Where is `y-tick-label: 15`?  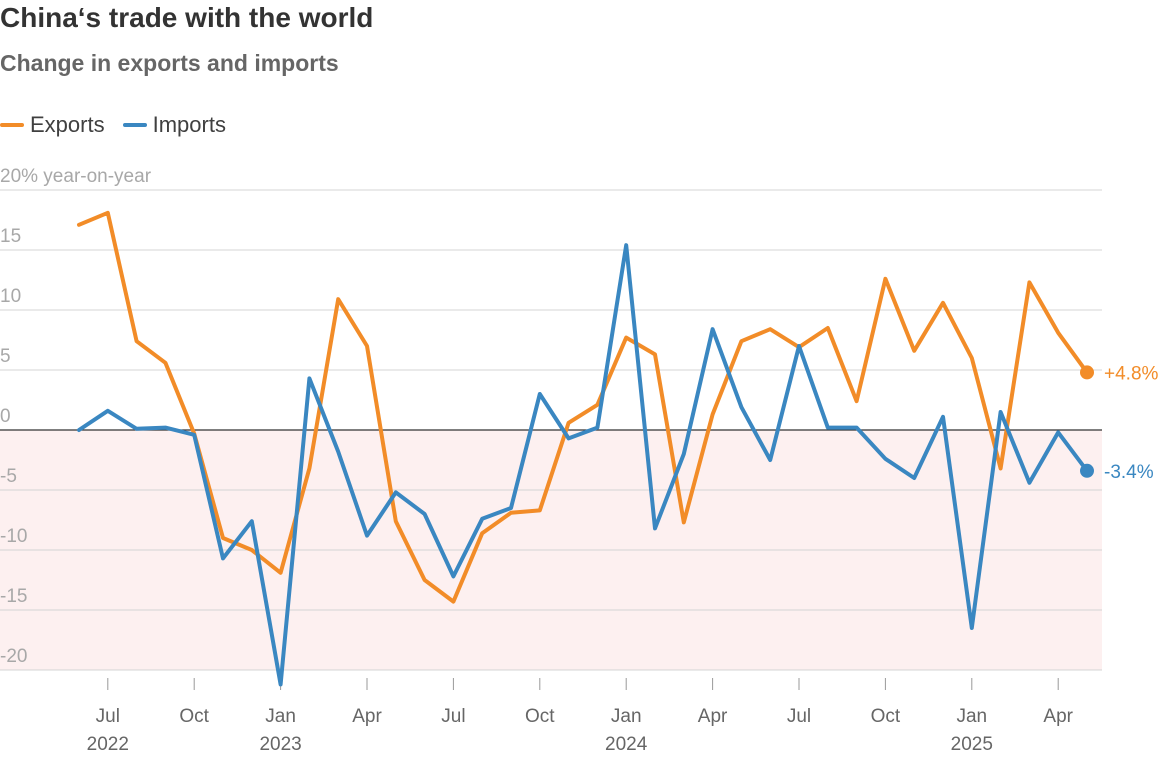 y-tick-label: 15 is located at coordinates (10, 236).